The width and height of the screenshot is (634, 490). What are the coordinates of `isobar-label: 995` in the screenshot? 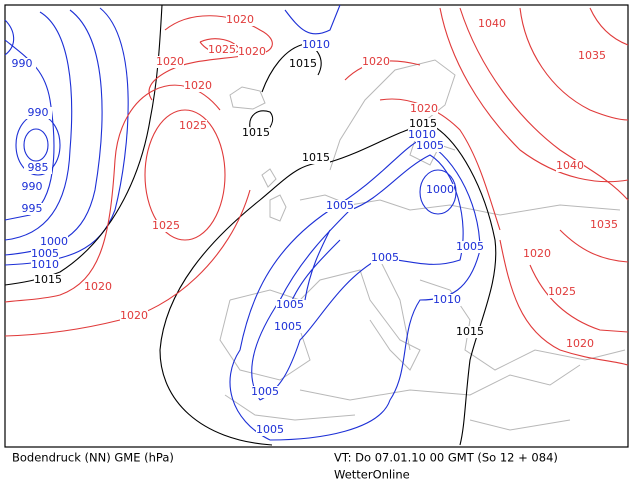 It's located at (32, 208).